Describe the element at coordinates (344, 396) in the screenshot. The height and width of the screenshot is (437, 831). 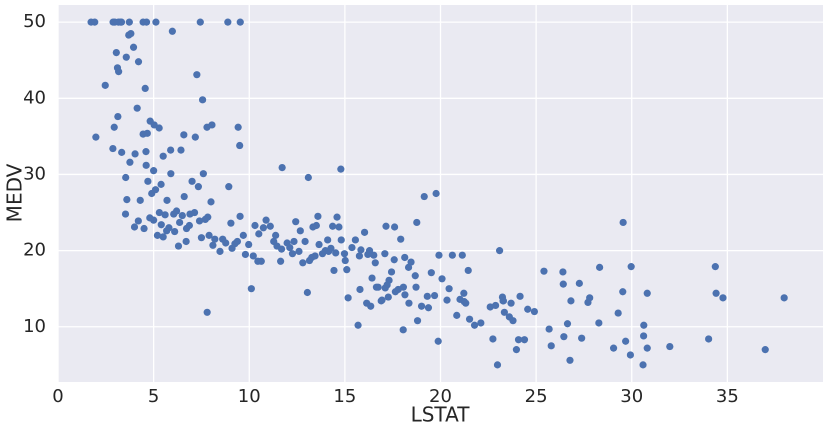
I see `x-tick-label: 15` at that location.